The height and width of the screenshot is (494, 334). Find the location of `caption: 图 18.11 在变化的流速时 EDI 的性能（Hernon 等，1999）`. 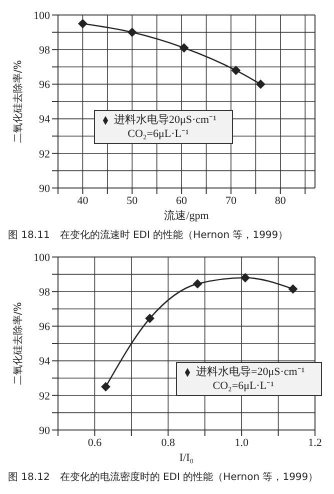

caption: 图 18.11 在变化的流速时 EDI 的性能（Hernon 等，1999） is located at coordinates (149, 235).